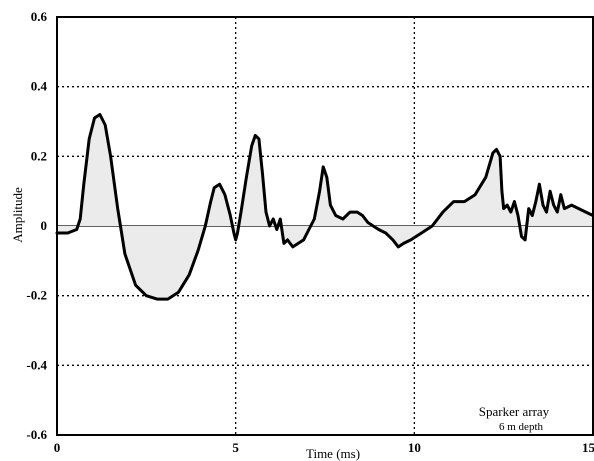 This screenshot has height=461, width=594. What do you see at coordinates (17, 215) in the screenshot?
I see `y-axis-label: Amplitude` at bounding box center [17, 215].